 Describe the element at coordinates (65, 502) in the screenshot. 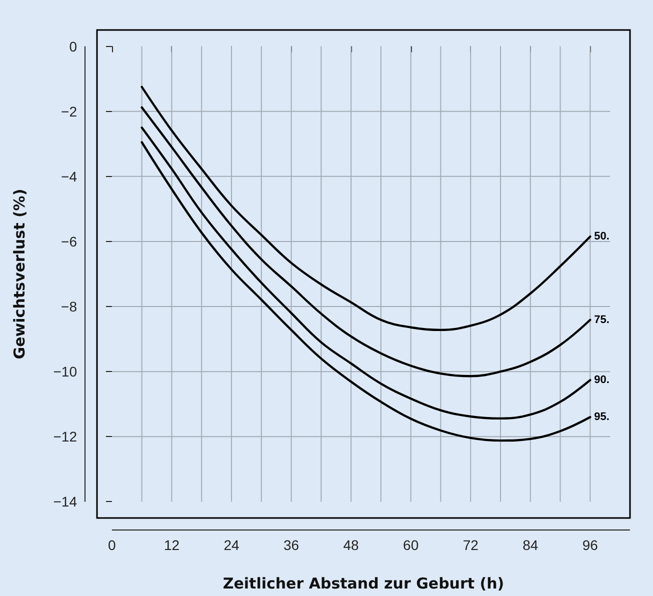

I see `y-tick-label: −14` at that location.